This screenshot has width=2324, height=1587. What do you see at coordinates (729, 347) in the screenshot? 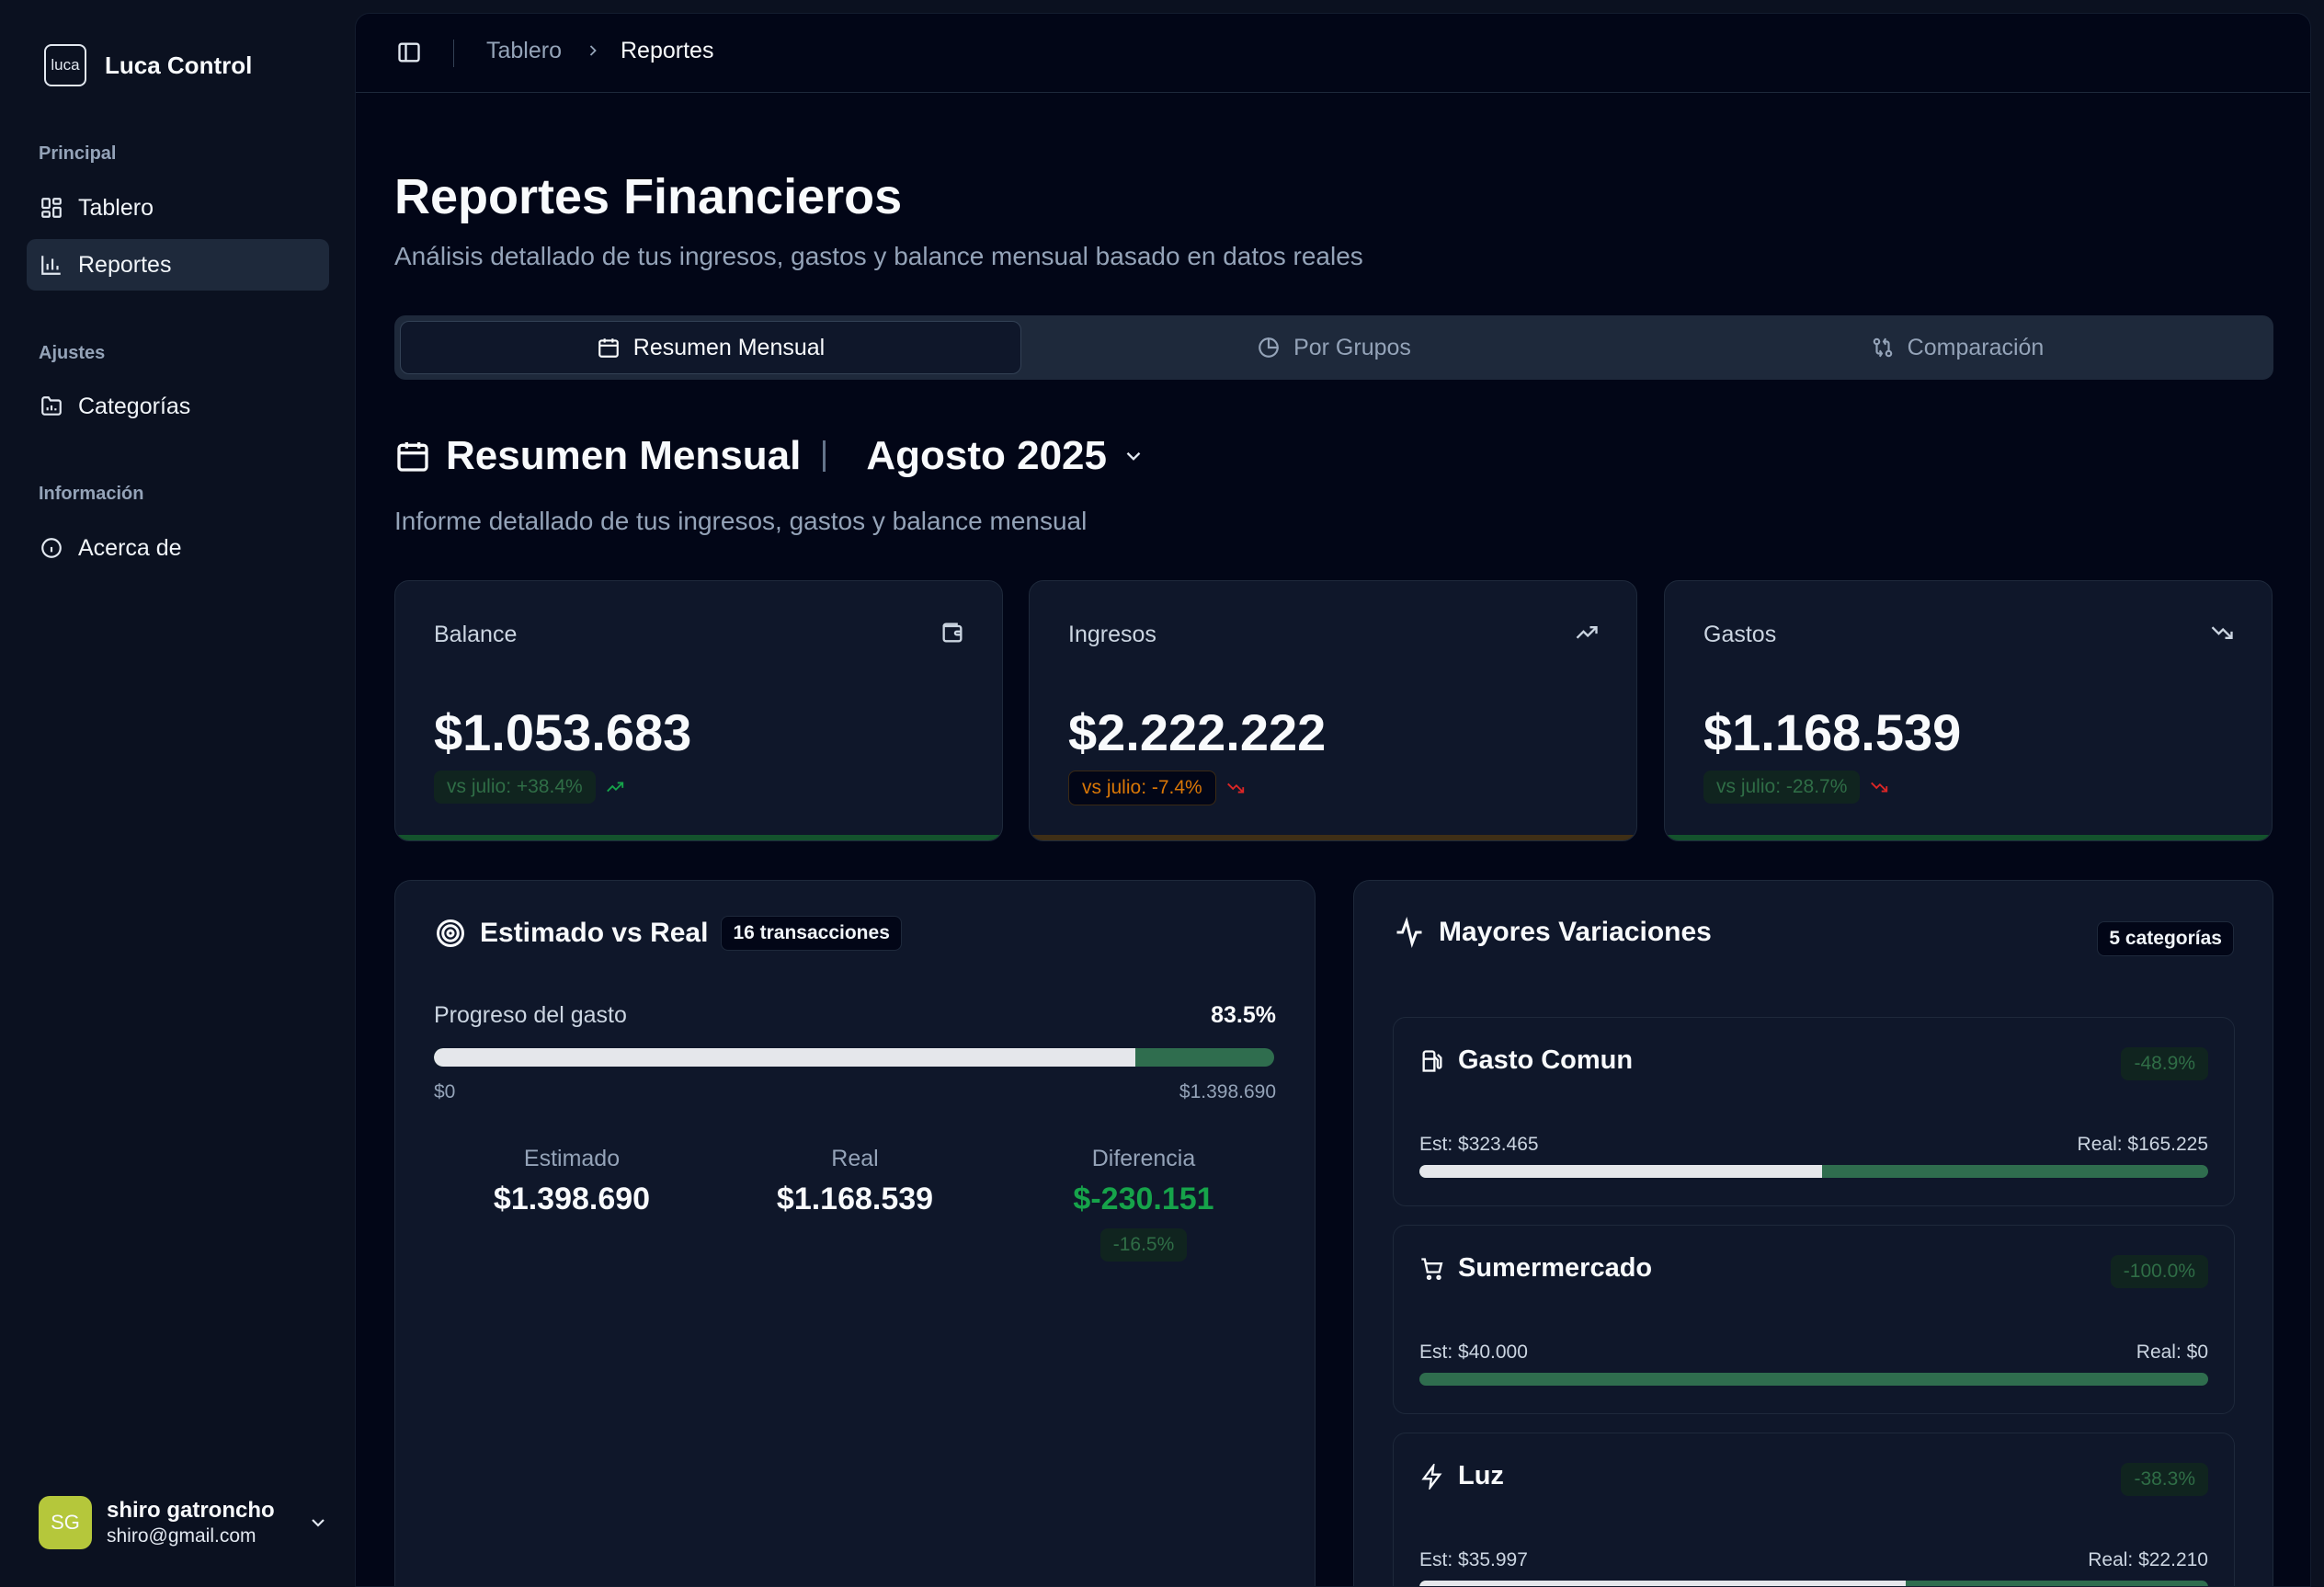
I see `tab-label: Resumen Mensual` at bounding box center [729, 347].